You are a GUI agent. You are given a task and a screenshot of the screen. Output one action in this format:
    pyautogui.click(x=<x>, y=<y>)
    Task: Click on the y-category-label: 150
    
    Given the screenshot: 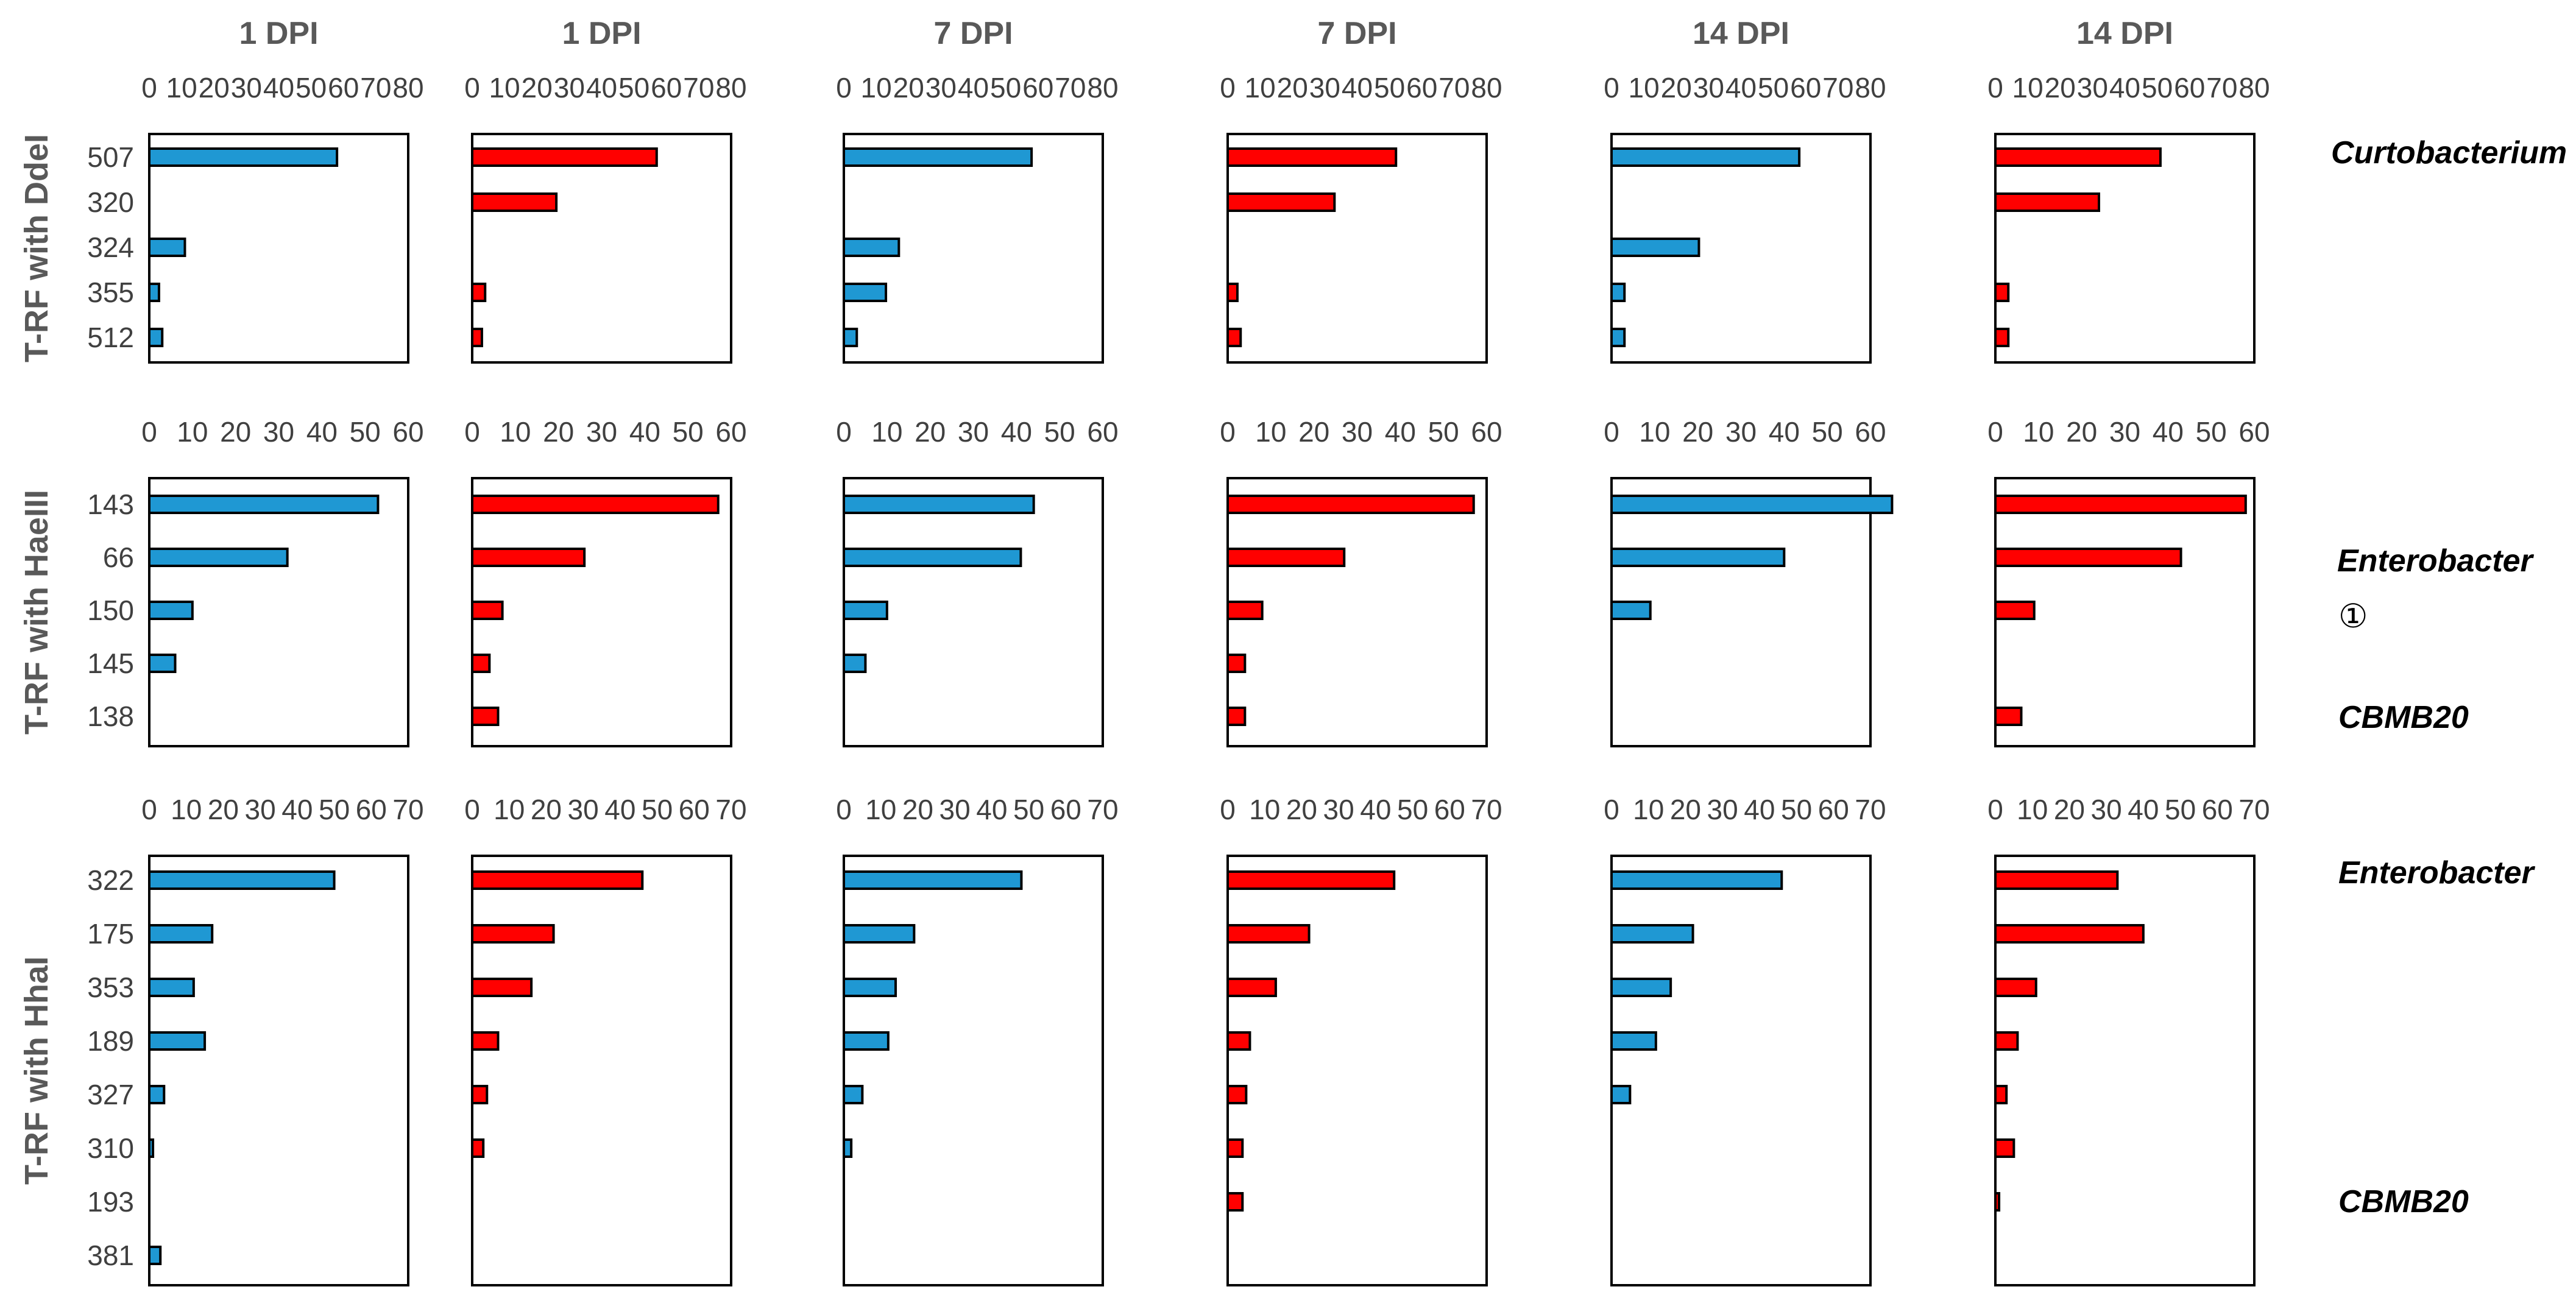 What is the action you would take?
    pyautogui.click(x=110, y=610)
    